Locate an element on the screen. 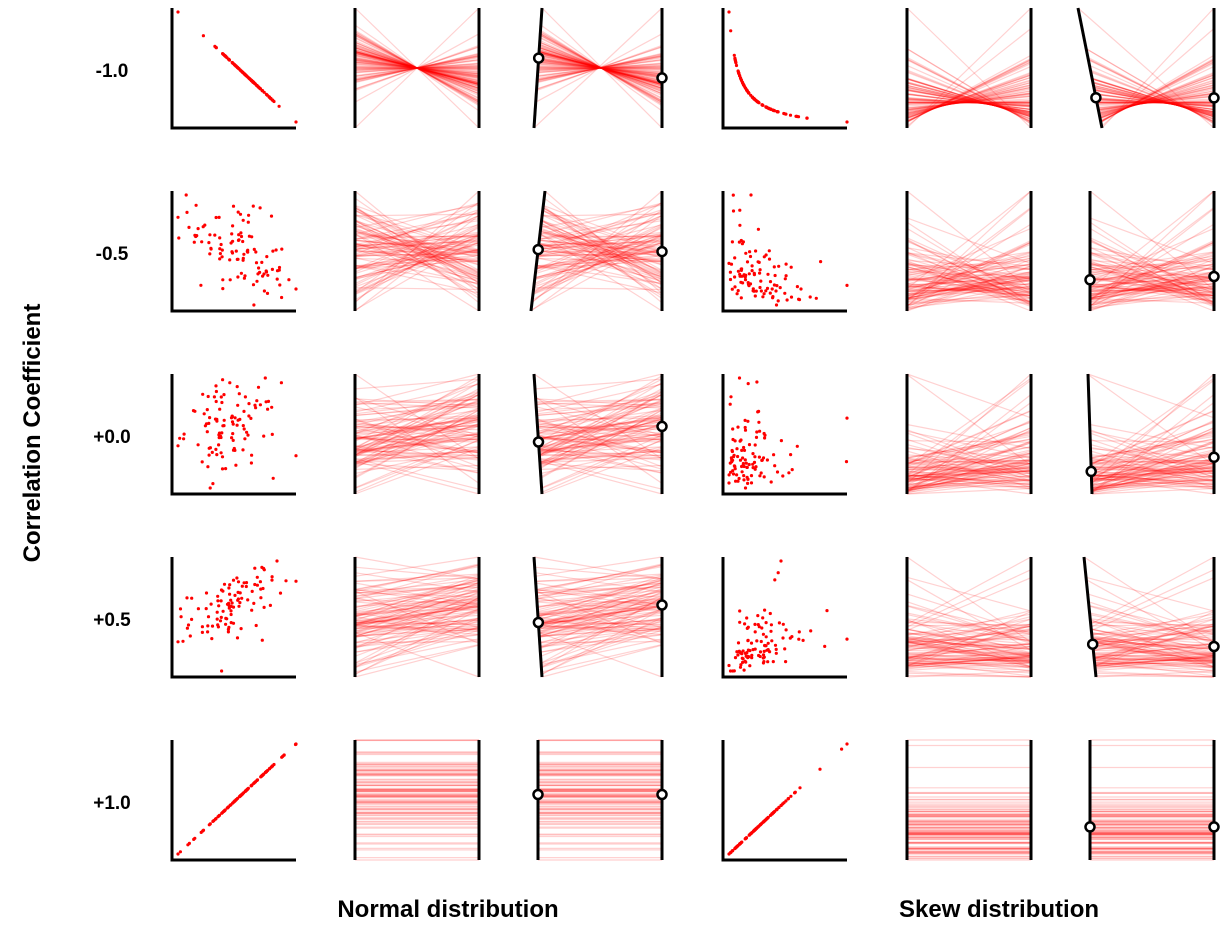 The height and width of the screenshot is (926, 1220). rotated-axis-panel is located at coordinates (600, 68).